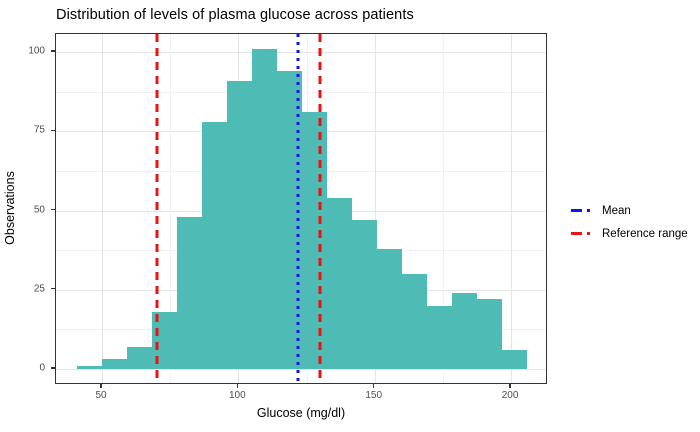  What do you see at coordinates (39, 130) in the screenshot?
I see `y-tick-label: 75` at bounding box center [39, 130].